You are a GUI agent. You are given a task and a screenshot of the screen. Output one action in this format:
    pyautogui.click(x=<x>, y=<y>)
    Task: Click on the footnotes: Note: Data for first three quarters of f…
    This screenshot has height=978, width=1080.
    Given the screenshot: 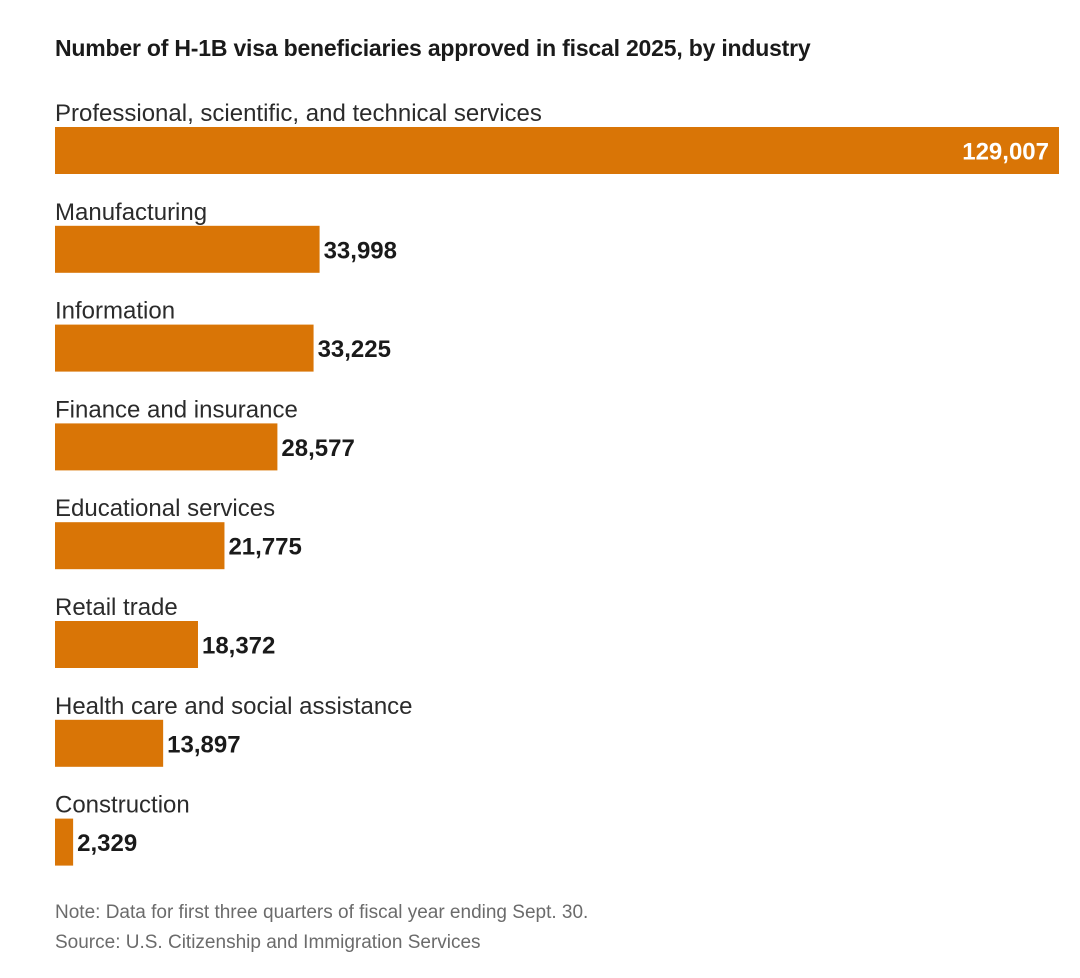 What is the action you would take?
    pyautogui.click(x=321, y=928)
    